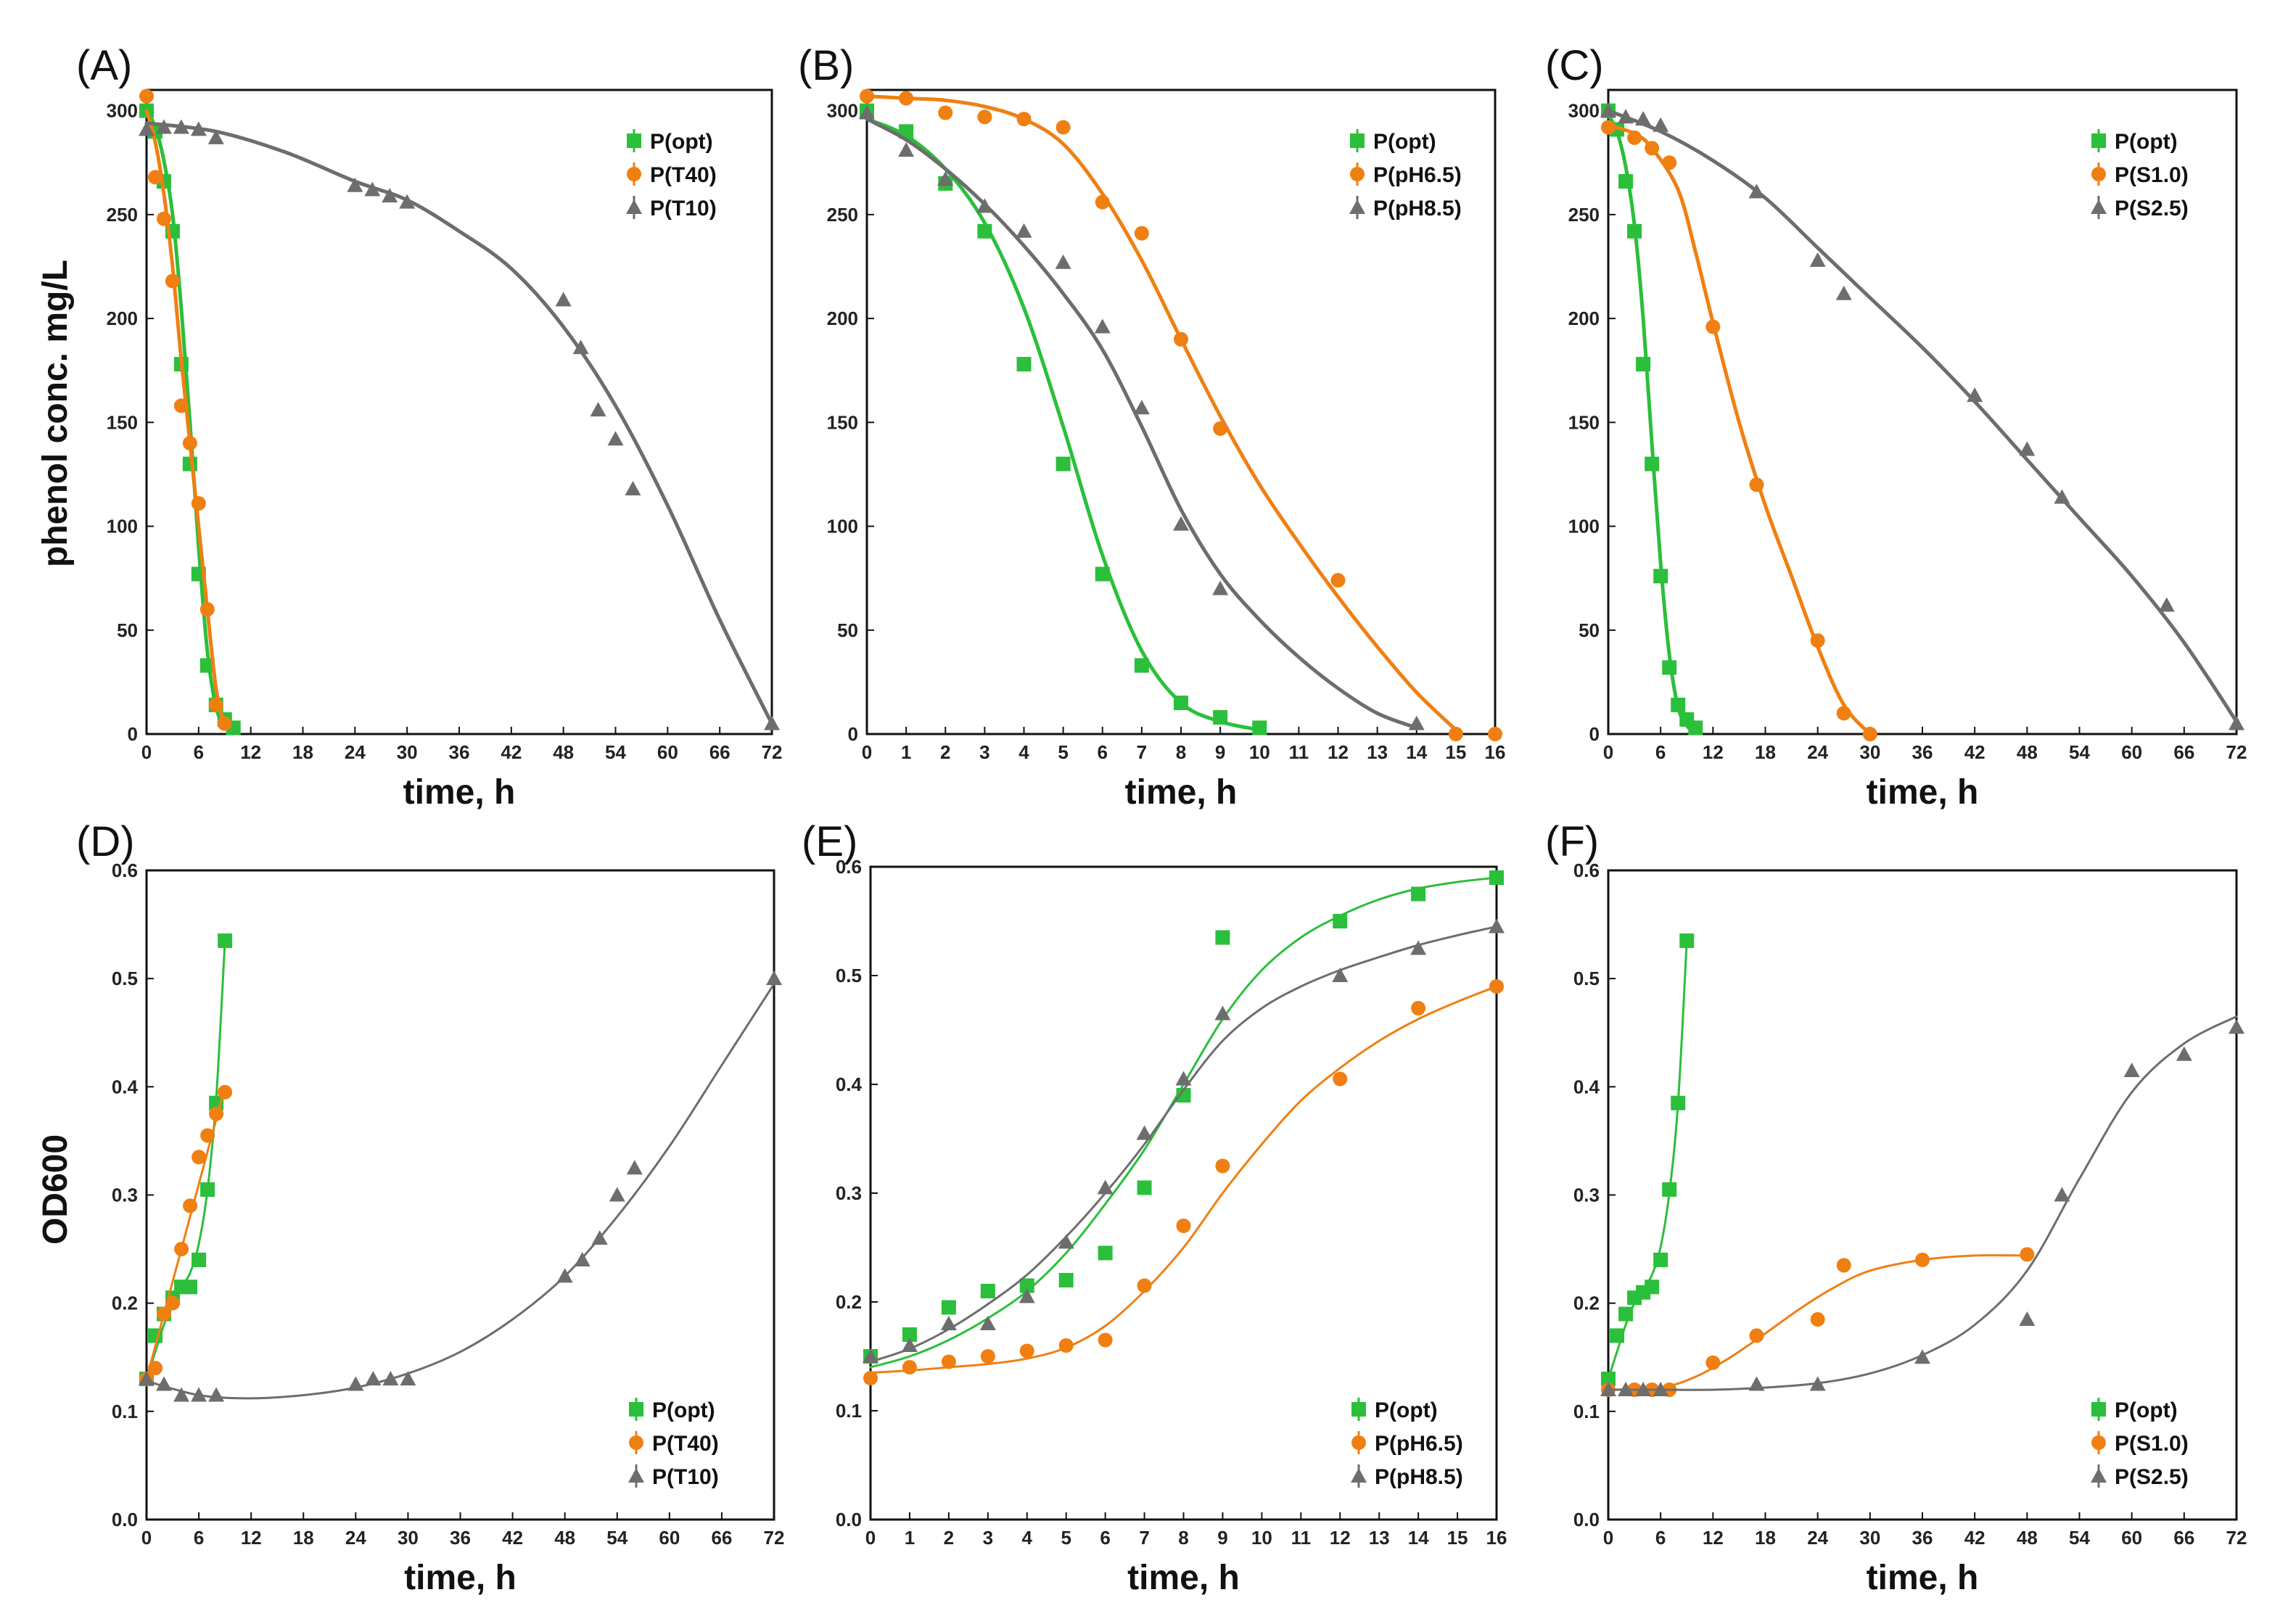 The image size is (2288, 1624). Describe the element at coordinates (125, 979) in the screenshot. I see `y-tick-label: 0.5` at that location.